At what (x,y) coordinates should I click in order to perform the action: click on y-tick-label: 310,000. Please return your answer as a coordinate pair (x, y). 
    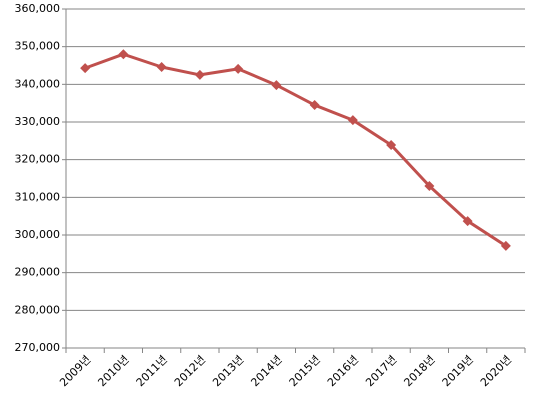
    Looking at the image, I should click on (38, 196).